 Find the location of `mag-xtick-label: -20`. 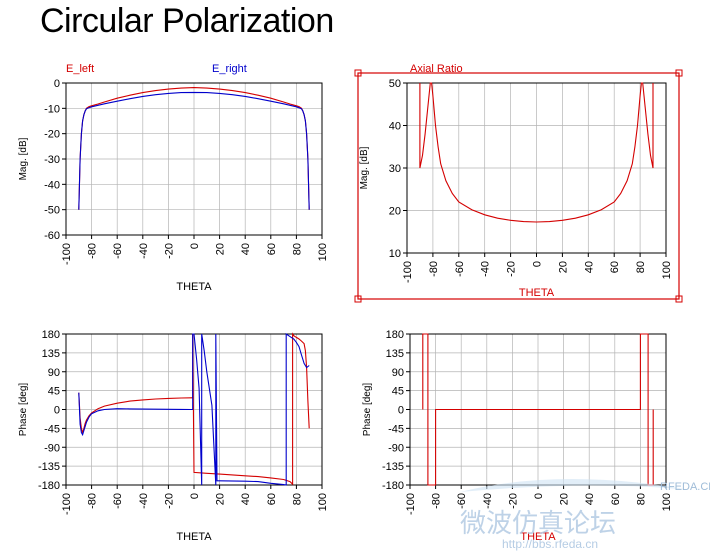

mag-xtick-label: -20 is located at coordinates (169, 251).